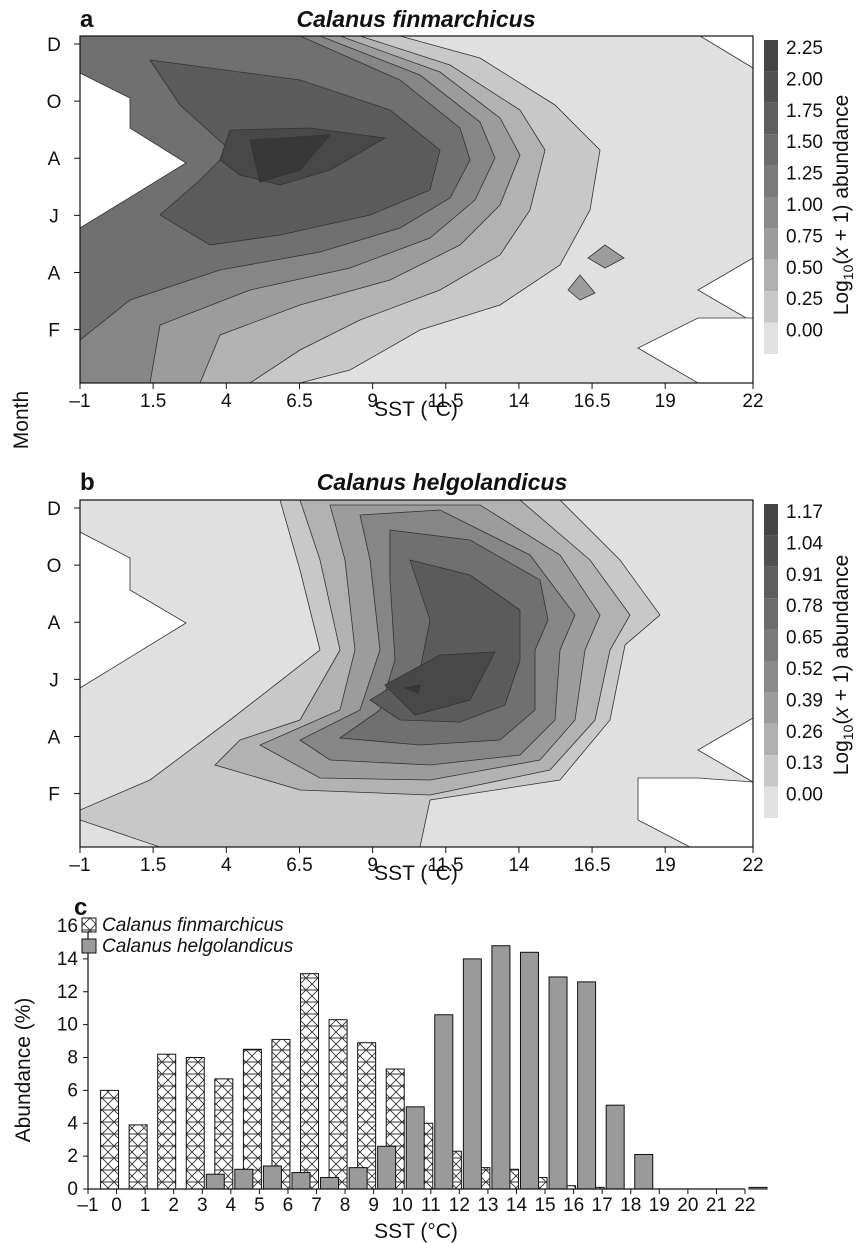  Describe the element at coordinates (345, 1205) in the screenshot. I see `x-tick-label: 8` at that location.